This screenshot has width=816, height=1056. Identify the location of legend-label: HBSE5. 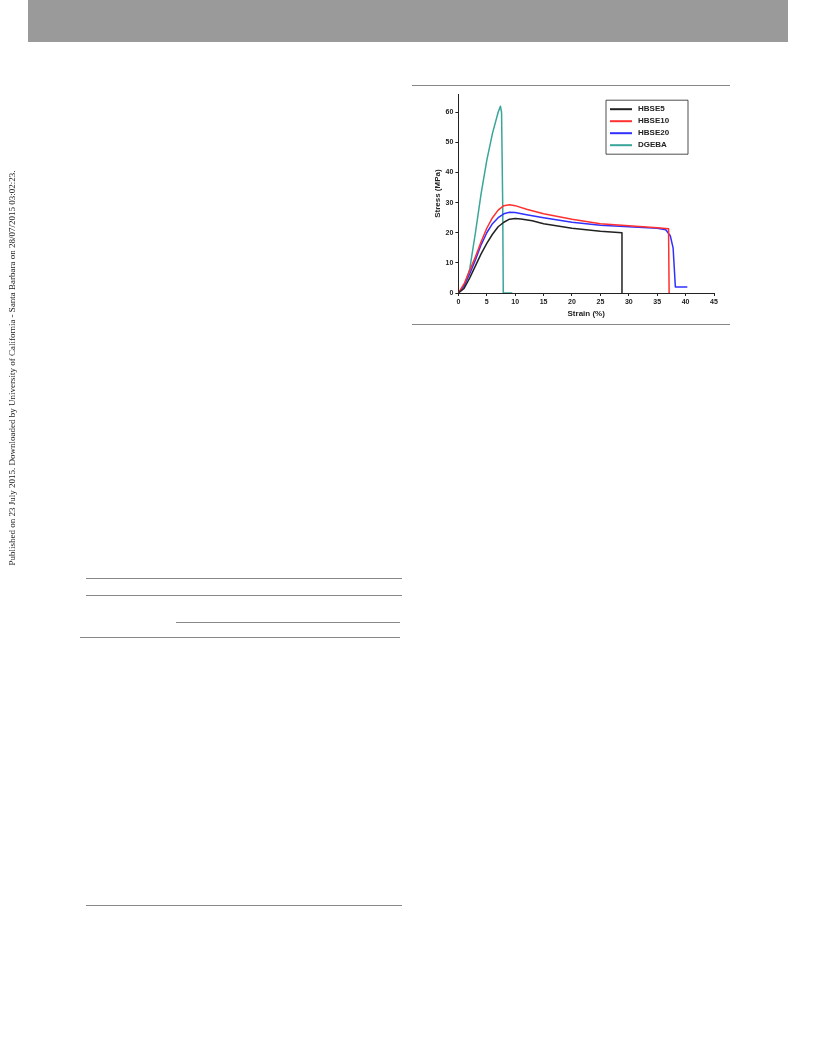
(652, 109).